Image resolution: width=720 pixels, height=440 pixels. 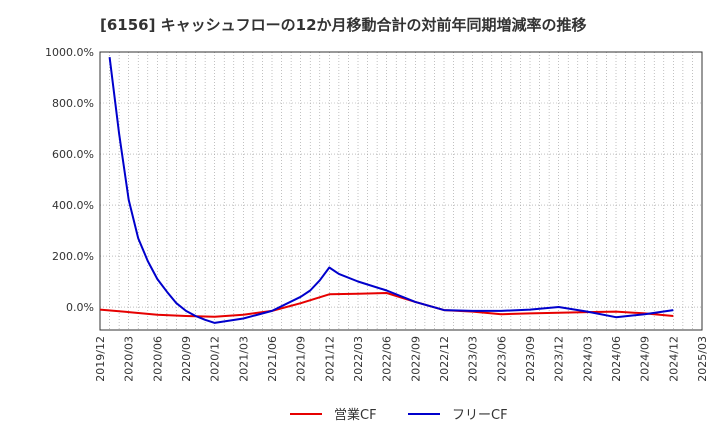 What do you see at coordinates (501, 359) in the screenshot?
I see `x-tick-label: 2023/06` at bounding box center [501, 359].